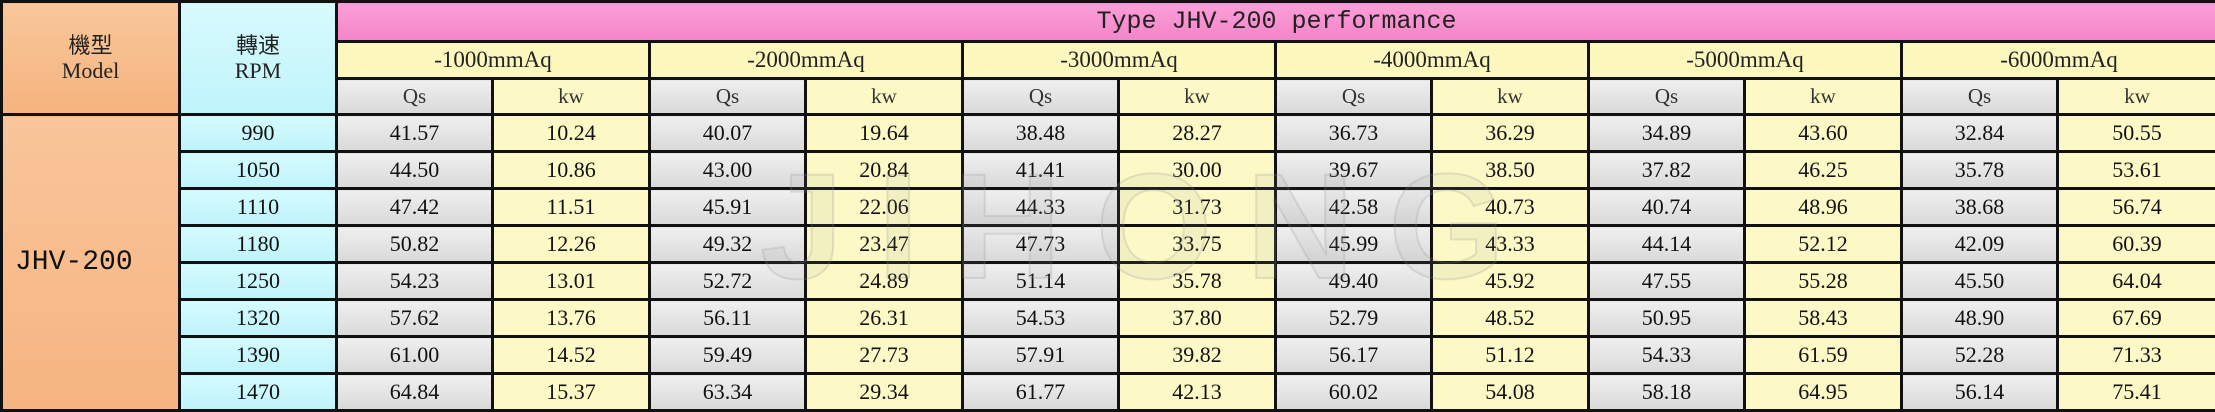 Image resolution: width=2215 pixels, height=412 pixels. Describe the element at coordinates (727, 318) in the screenshot. I see `qs-value-cell: 56.11` at that location.